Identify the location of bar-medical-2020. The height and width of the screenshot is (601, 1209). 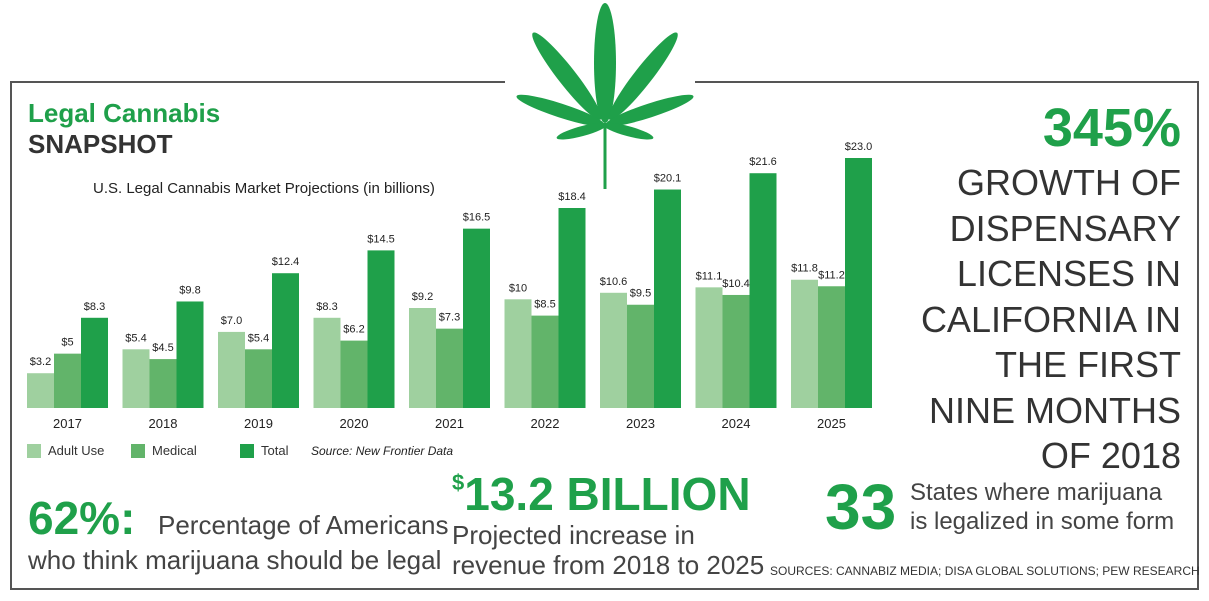
(354, 374).